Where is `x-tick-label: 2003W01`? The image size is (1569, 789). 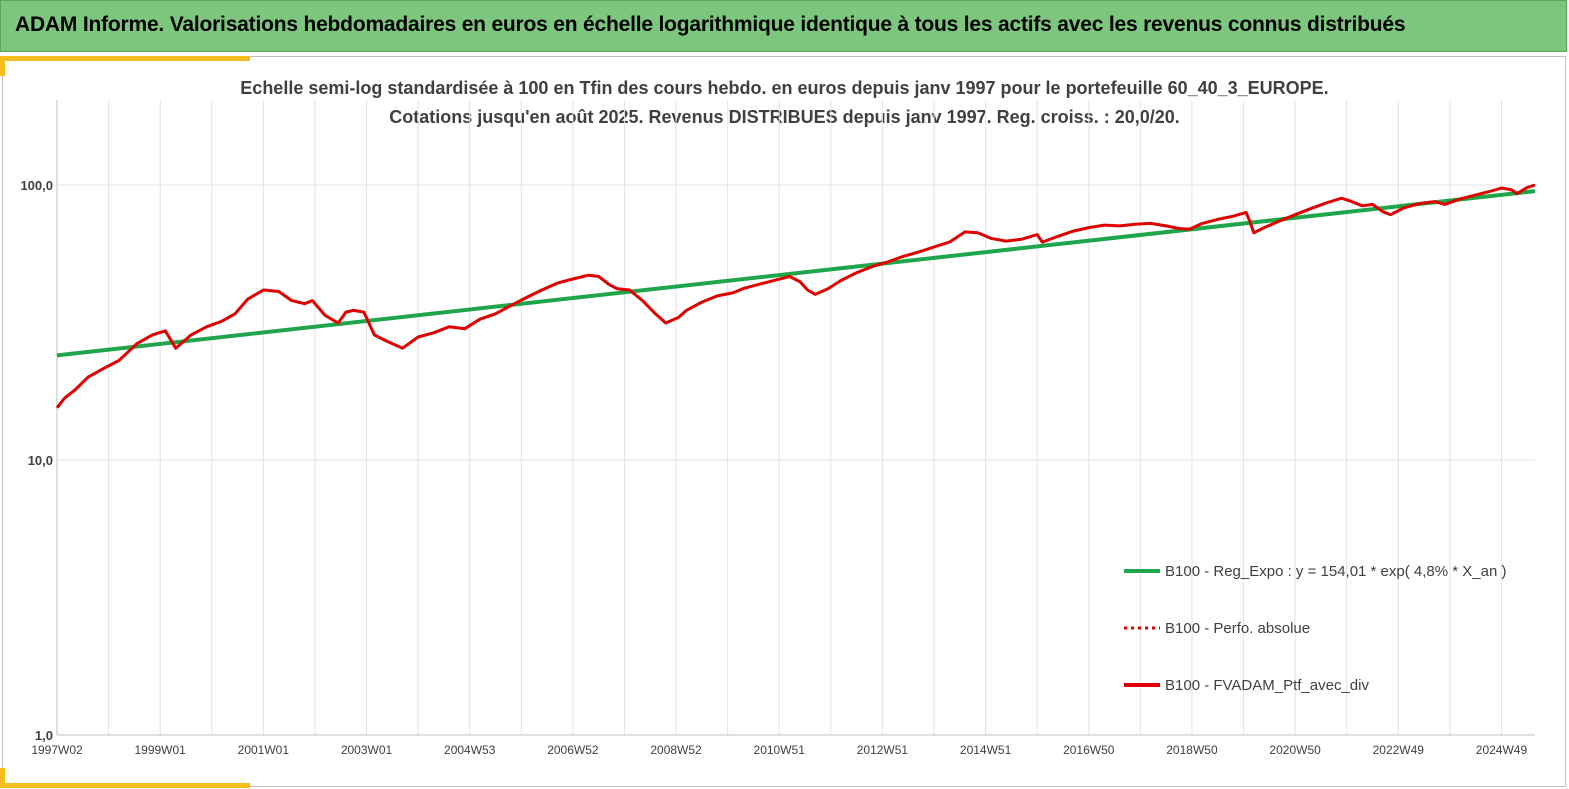 x-tick-label: 2003W01 is located at coordinates (367, 750).